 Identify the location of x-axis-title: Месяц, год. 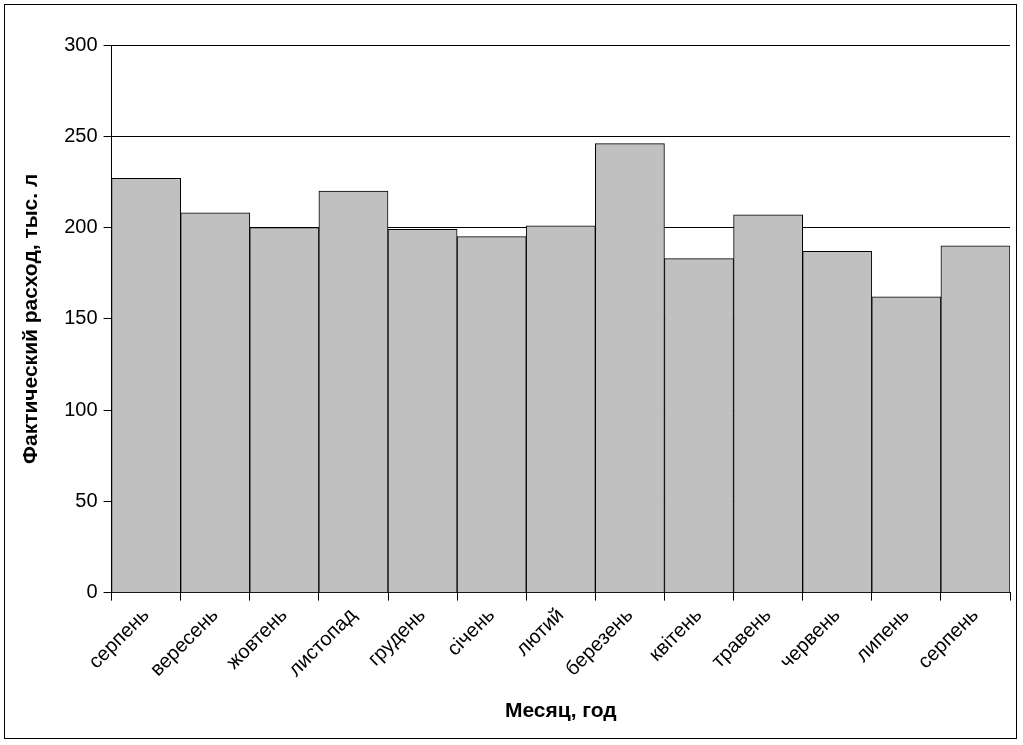
(560, 710).